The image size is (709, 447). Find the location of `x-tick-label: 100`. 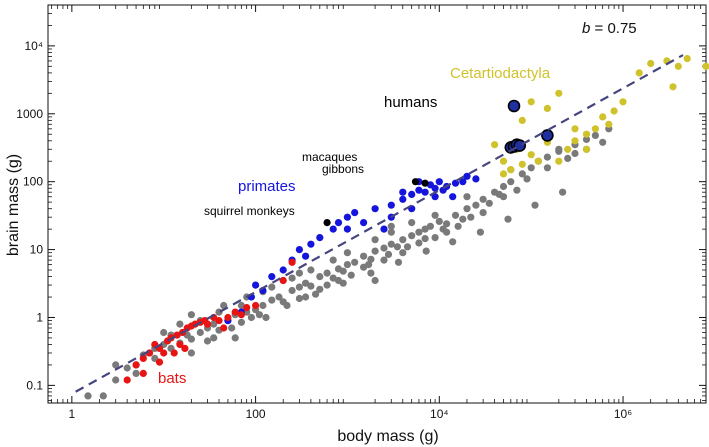

x-tick-label: 100 is located at coordinates (256, 414).